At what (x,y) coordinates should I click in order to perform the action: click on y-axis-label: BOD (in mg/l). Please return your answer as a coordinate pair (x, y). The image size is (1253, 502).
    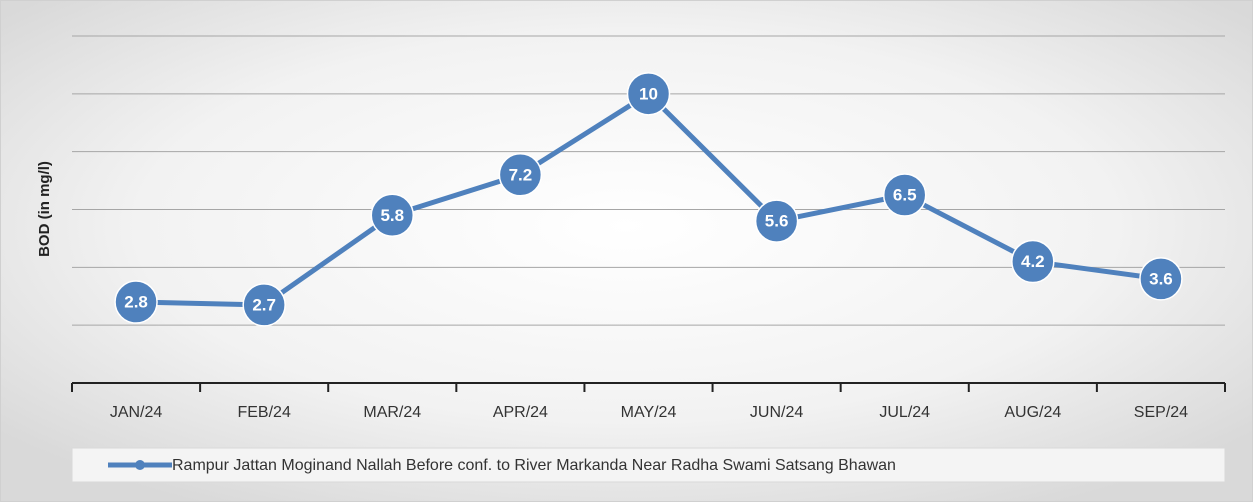
    Looking at the image, I should click on (44, 209).